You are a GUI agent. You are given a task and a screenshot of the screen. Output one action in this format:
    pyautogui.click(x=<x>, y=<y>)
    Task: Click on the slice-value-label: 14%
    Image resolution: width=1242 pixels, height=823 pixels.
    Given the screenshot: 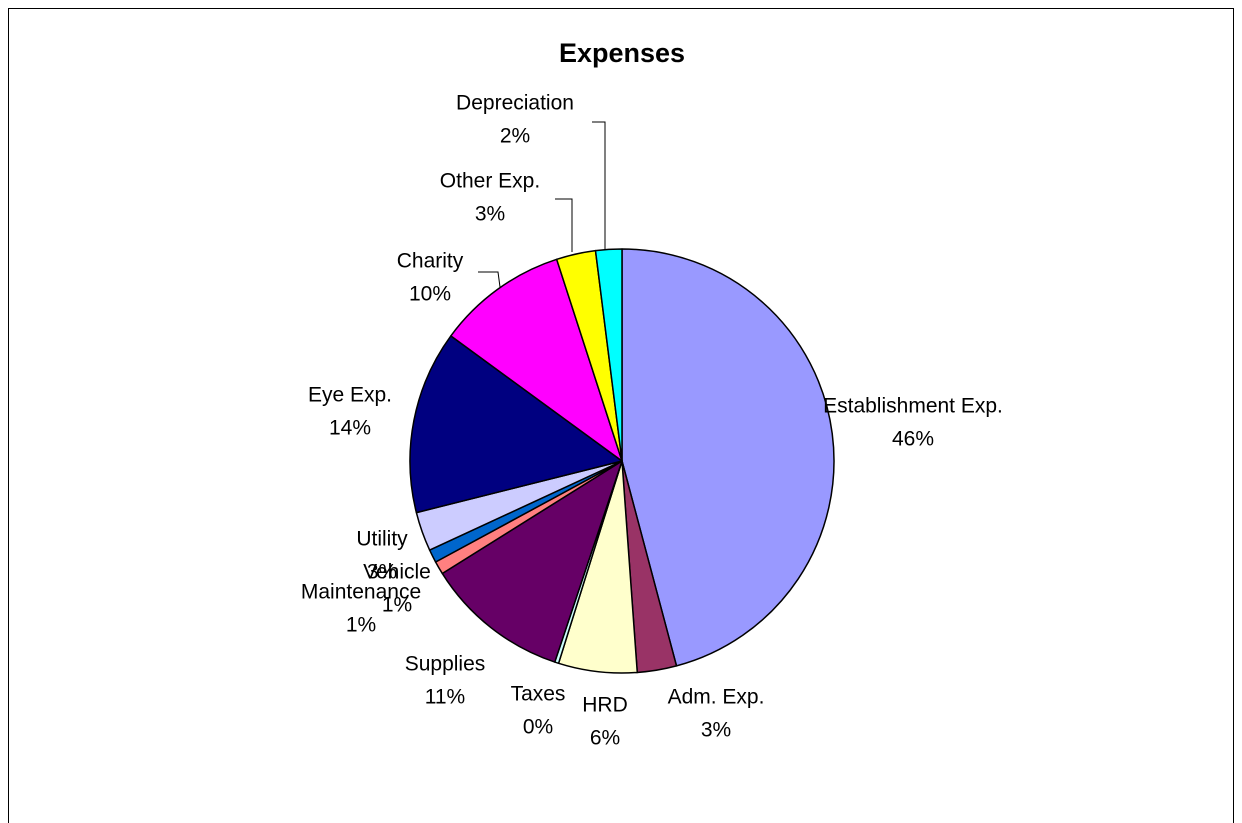 What is the action you would take?
    pyautogui.click(x=350, y=428)
    